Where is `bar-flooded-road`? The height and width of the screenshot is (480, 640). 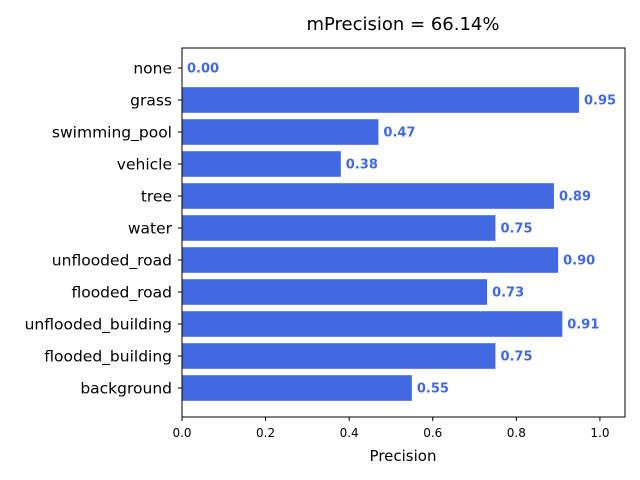 bar-flooded-road is located at coordinates (335, 292).